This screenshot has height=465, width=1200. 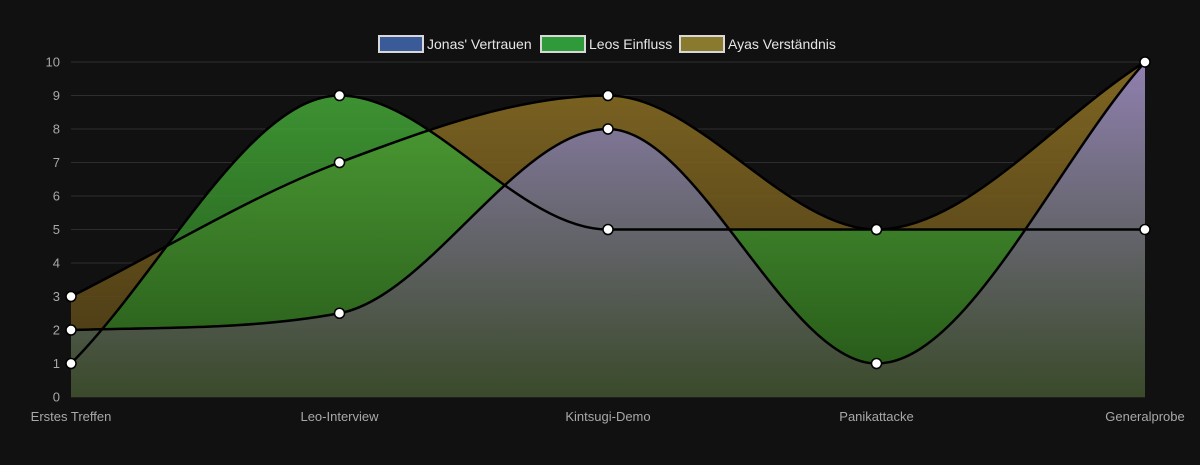 What do you see at coordinates (339, 416) in the screenshot?
I see `x-tick-label: Leo-Interview` at bounding box center [339, 416].